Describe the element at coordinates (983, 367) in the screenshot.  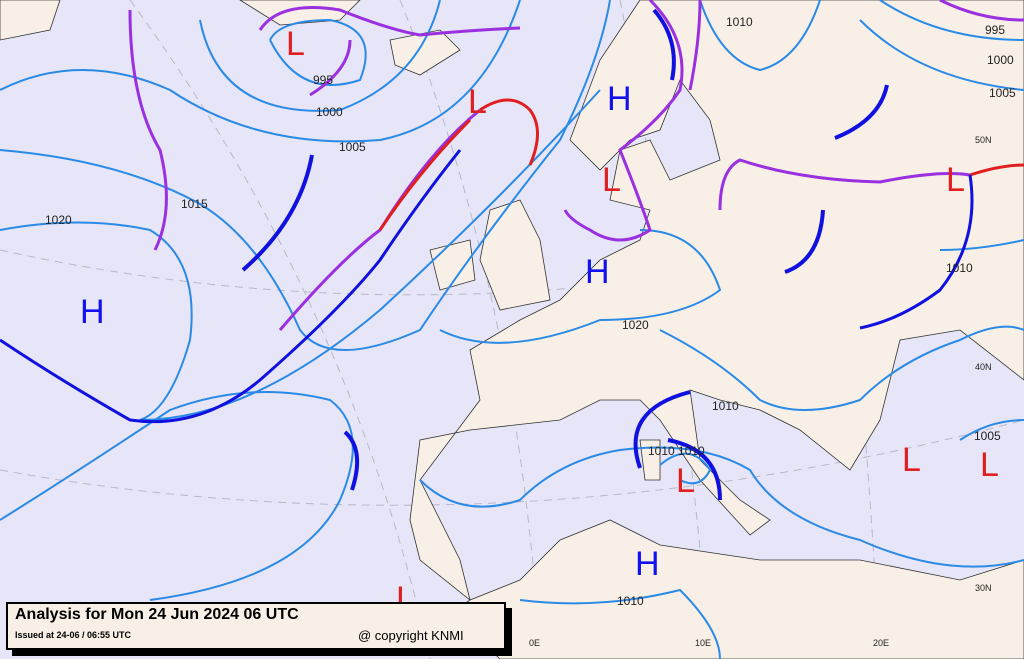
I see `lat-label: 40N` at that location.